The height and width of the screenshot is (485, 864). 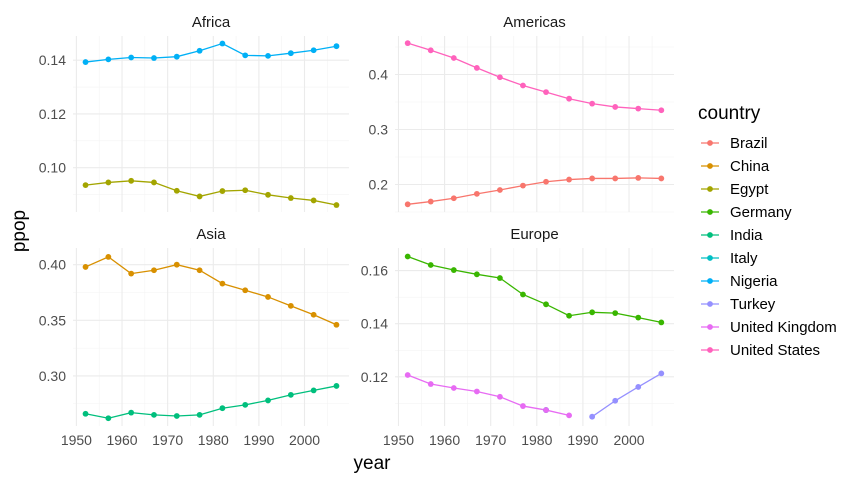 What do you see at coordinates (710, 327) in the screenshot?
I see `legend-key-point-united-kingdom` at bounding box center [710, 327].